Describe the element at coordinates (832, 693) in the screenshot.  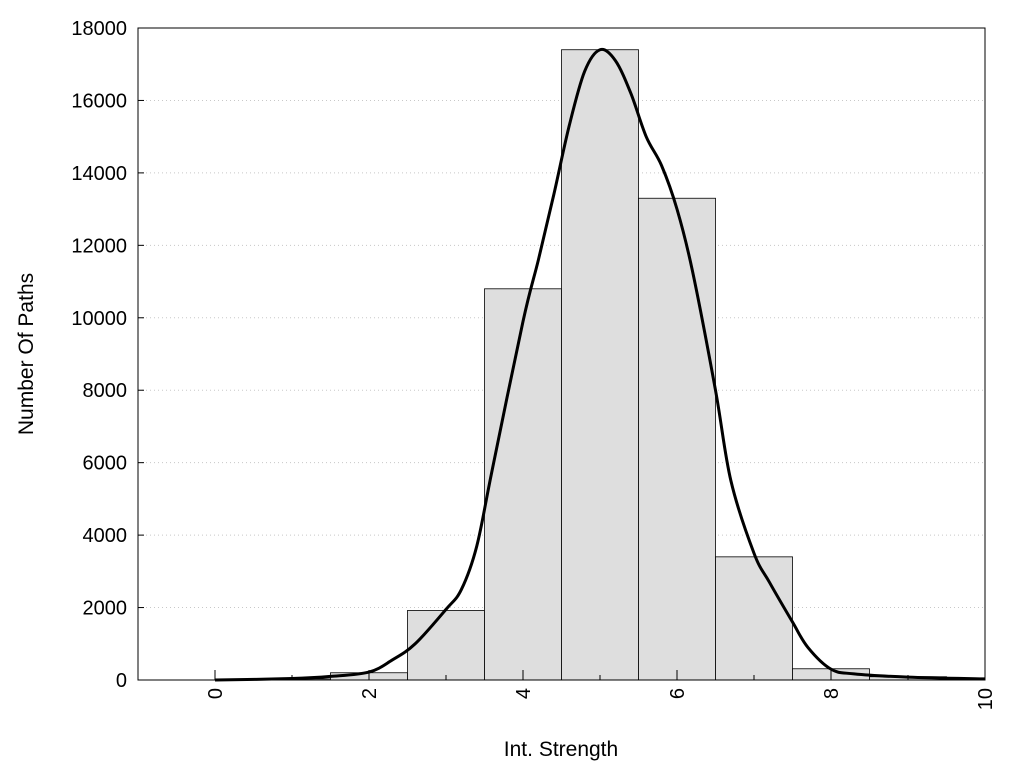
I see `x-tick-label: 8` at that location.